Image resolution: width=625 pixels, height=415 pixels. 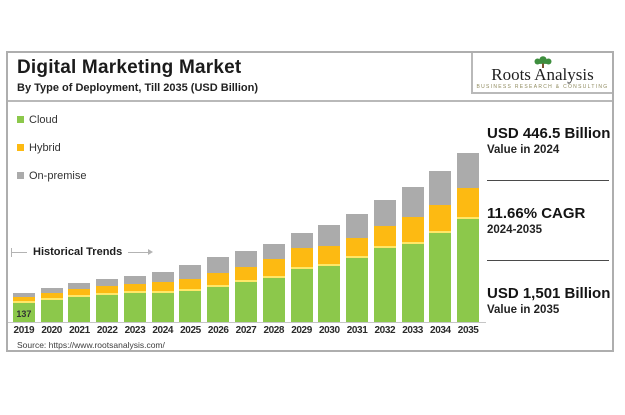 What do you see at coordinates (78, 252) in the screenshot?
I see `annotation-text: Historical Trends` at bounding box center [78, 252].